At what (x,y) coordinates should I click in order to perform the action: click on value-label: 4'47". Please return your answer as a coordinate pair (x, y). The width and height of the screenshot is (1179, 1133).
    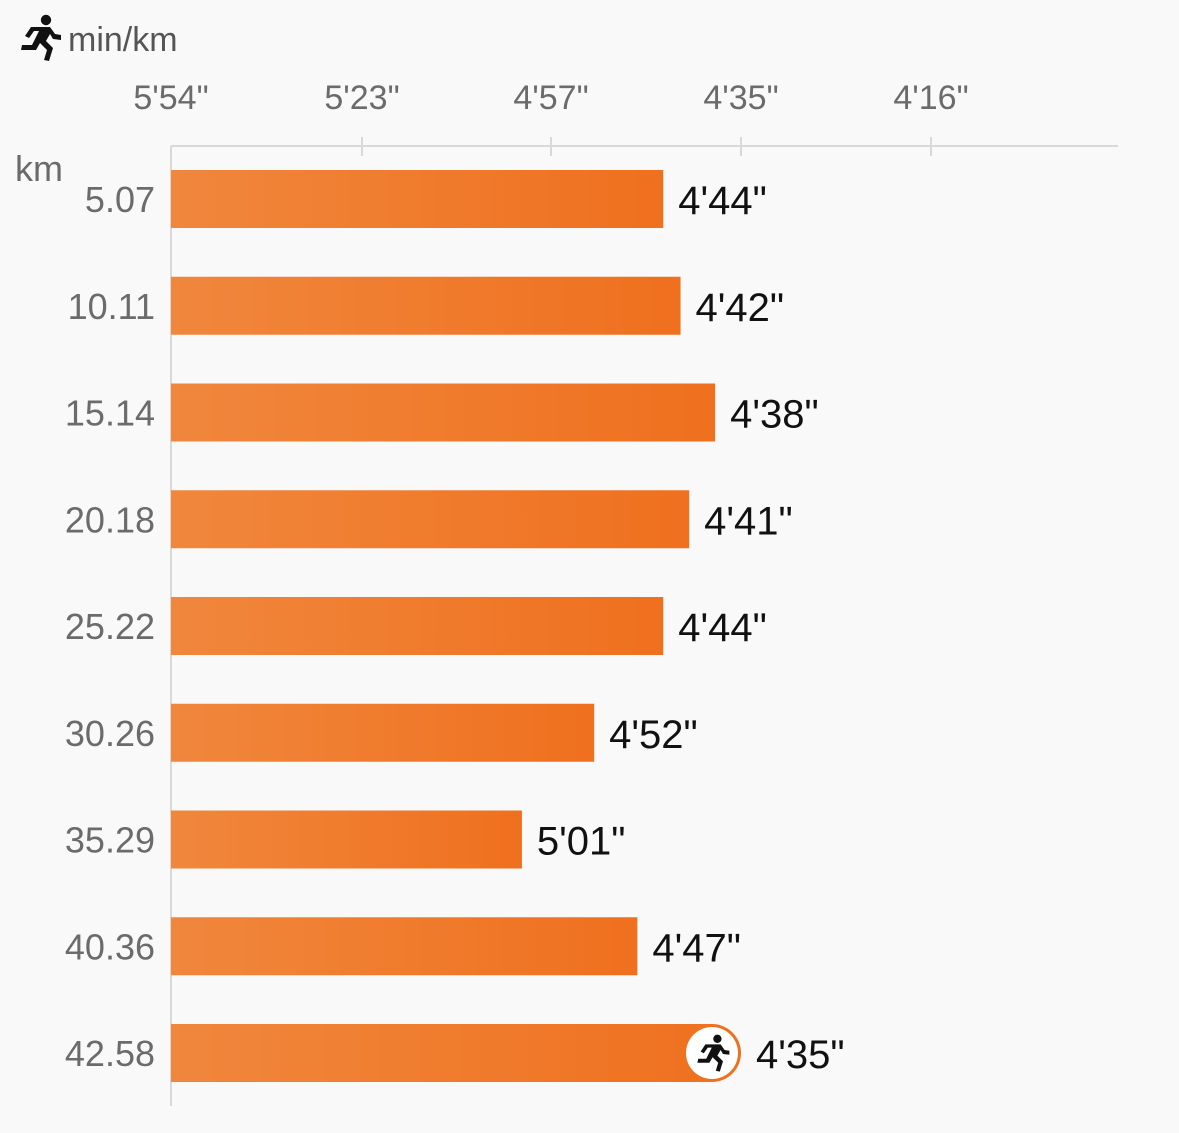
    Looking at the image, I should click on (696, 948).